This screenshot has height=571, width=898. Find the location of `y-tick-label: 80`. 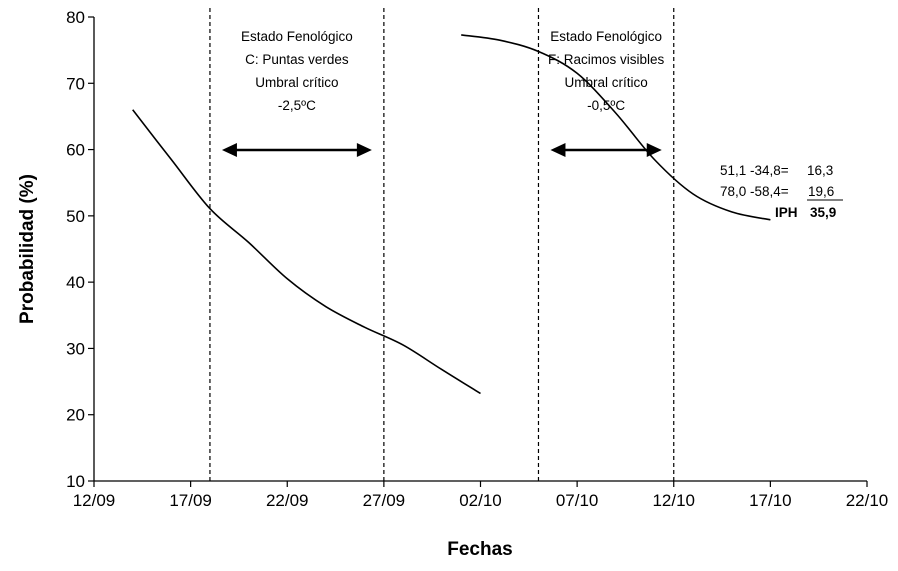

y-tick-label: 80 is located at coordinates (75, 17).